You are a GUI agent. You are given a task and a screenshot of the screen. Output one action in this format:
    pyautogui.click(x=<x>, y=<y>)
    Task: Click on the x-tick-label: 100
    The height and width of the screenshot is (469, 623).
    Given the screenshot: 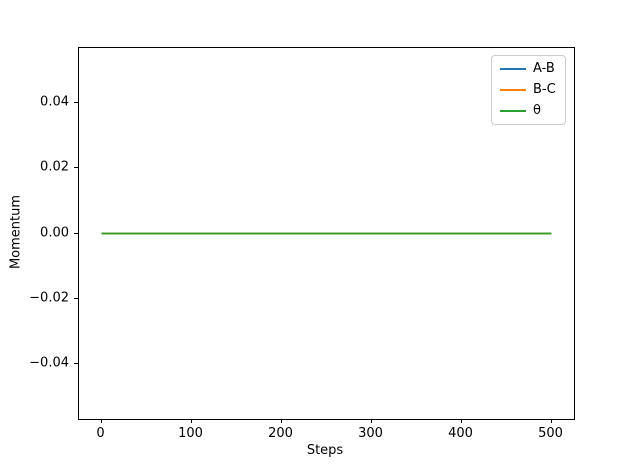 What is the action you would take?
    pyautogui.click(x=190, y=433)
    